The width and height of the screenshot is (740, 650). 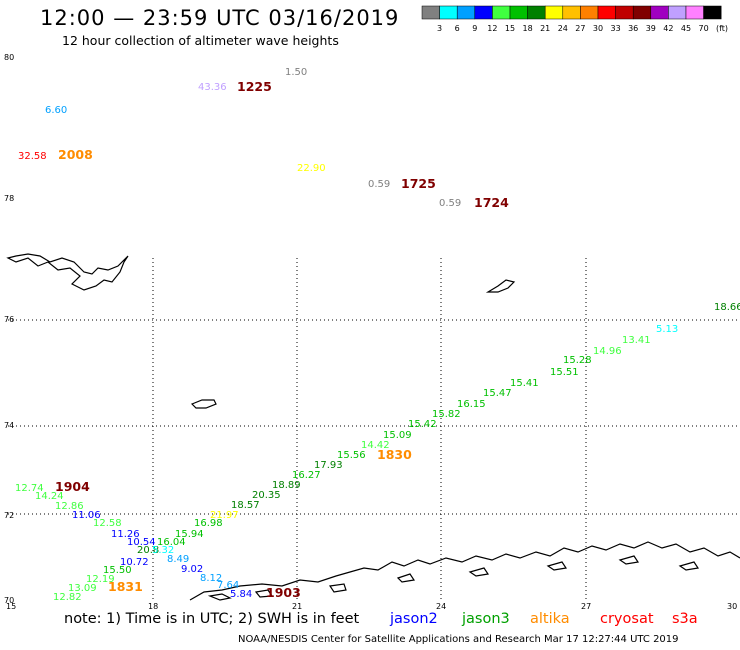 I want to click on color-scale-bar: 3 6 9 12 15 18 21 24 27 30 33 36 39 42 45 70 (ft), so click(x=574, y=19).